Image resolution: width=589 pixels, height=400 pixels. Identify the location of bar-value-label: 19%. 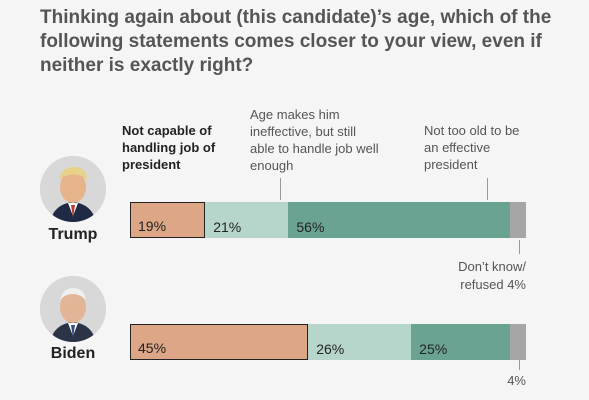
(152, 226).